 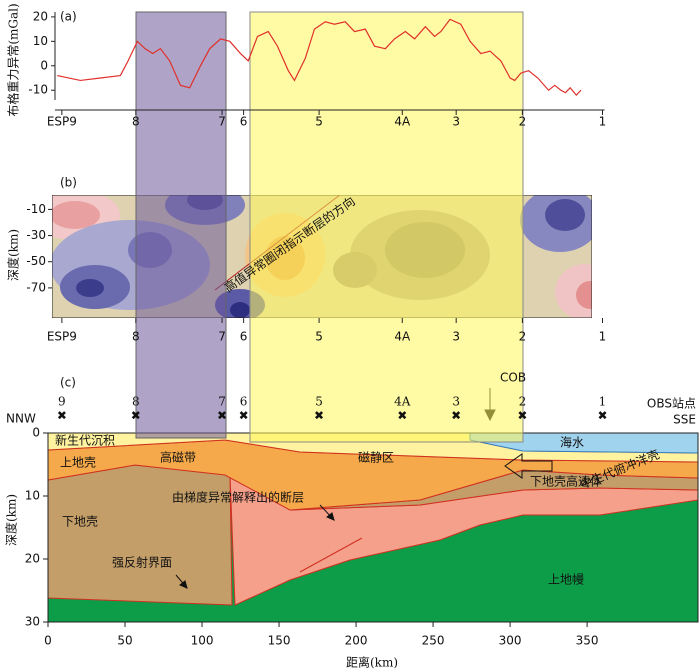 What do you see at coordinates (78, 463) in the screenshot?
I see `unit-label: 上地壳` at bounding box center [78, 463].